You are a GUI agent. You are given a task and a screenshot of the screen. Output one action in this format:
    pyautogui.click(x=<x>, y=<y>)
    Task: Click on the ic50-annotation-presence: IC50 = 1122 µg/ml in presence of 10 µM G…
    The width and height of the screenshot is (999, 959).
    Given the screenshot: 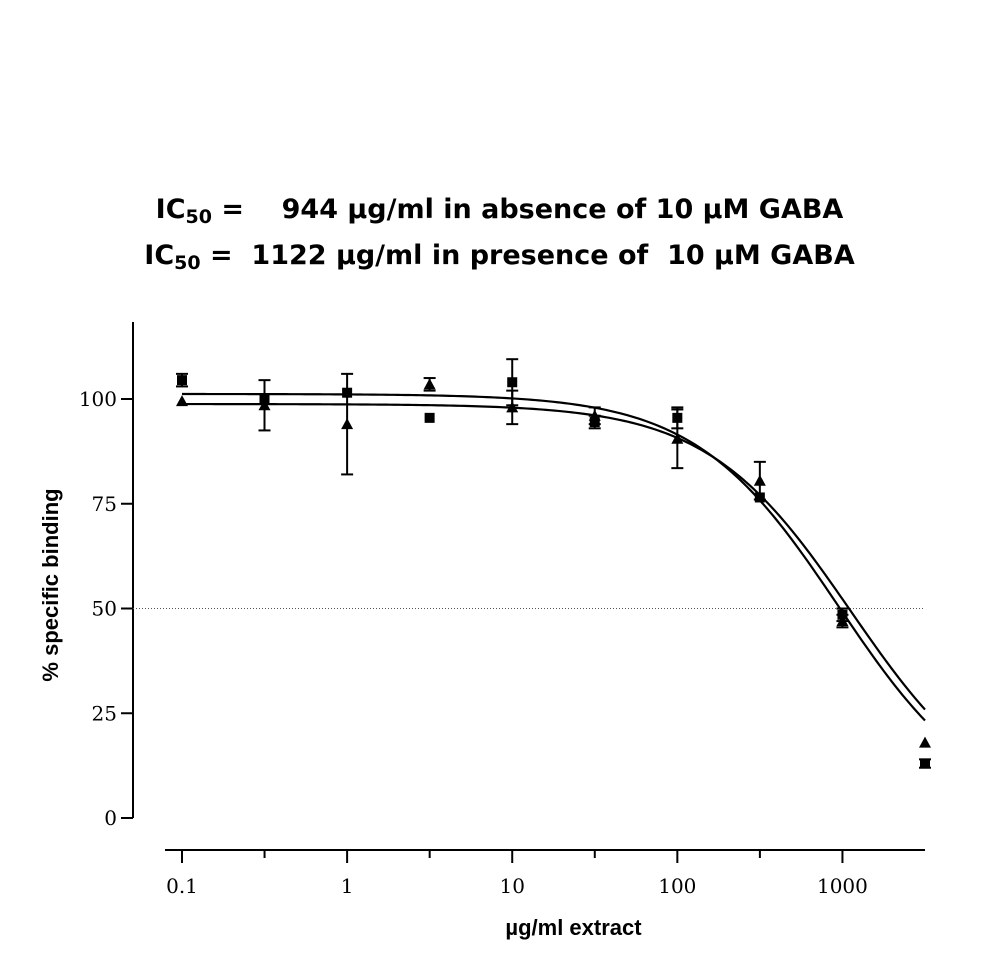 What is the action you would take?
    pyautogui.click(x=499, y=257)
    